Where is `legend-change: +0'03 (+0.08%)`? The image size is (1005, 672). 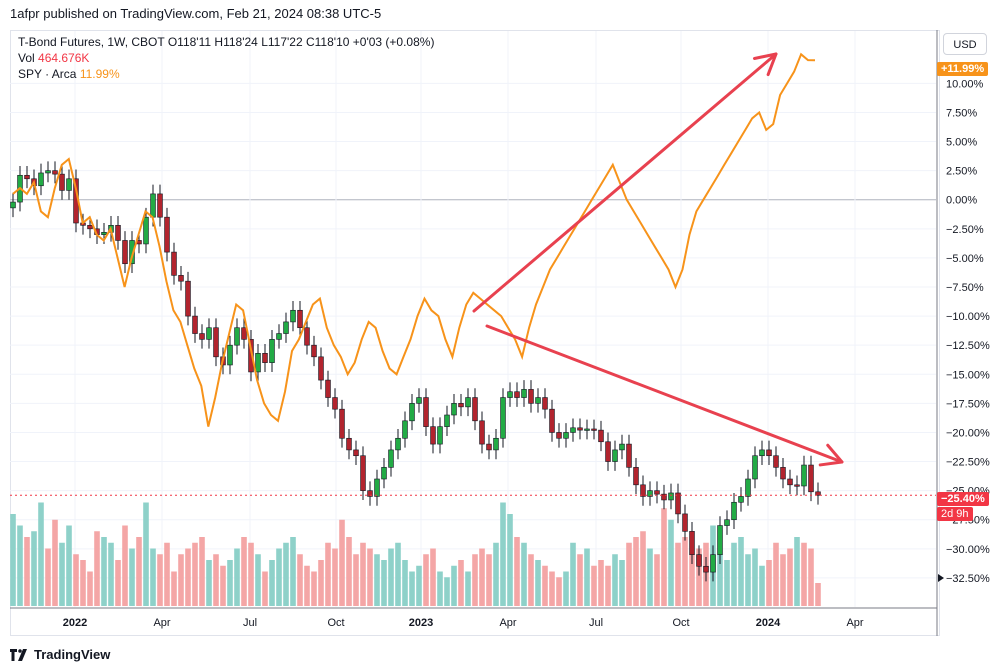 legend-change: +0'03 (+0.08%) is located at coordinates (393, 42).